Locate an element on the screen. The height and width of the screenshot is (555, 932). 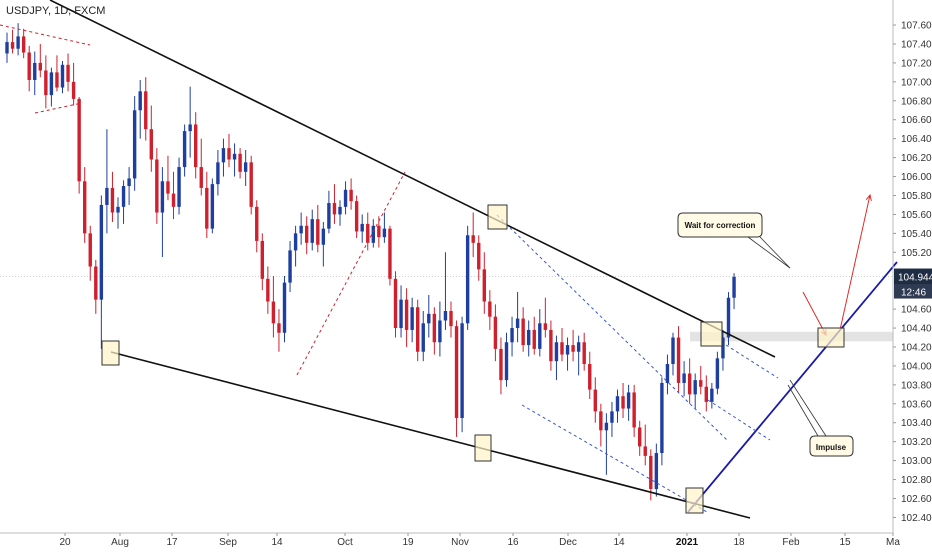
impulse-callout: Impulse is located at coordinates (820, 418).